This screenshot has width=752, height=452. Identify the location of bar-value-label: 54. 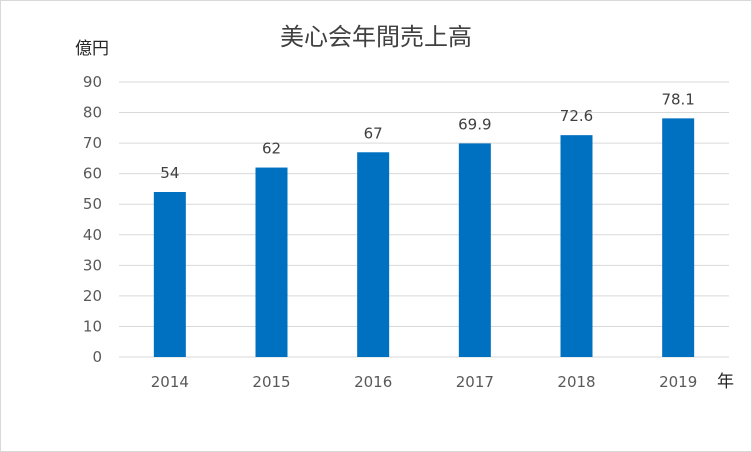
(169, 173).